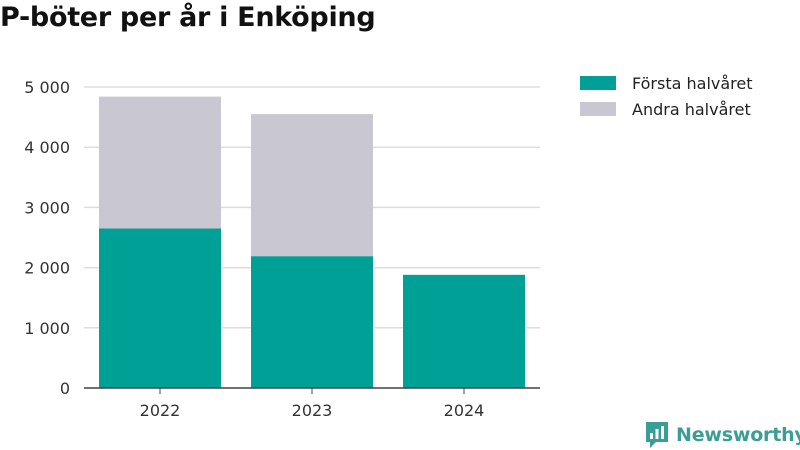 Image resolution: width=800 pixels, height=450 pixels. I want to click on x-tick-label: 2024, so click(464, 410).